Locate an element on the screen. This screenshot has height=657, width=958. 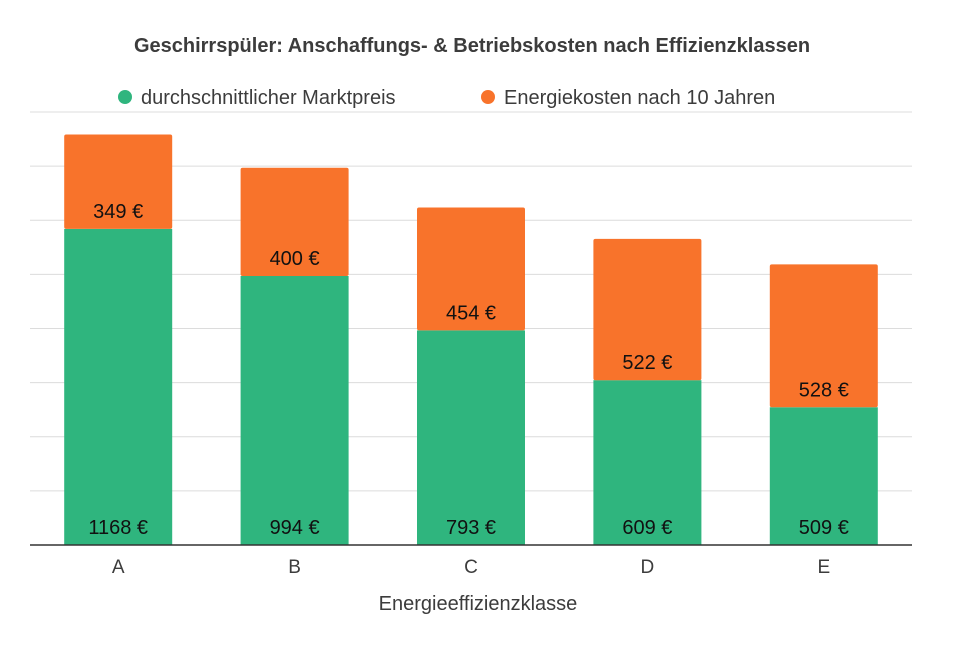
x-tick-labels: A B C D E is located at coordinates (471, 567).